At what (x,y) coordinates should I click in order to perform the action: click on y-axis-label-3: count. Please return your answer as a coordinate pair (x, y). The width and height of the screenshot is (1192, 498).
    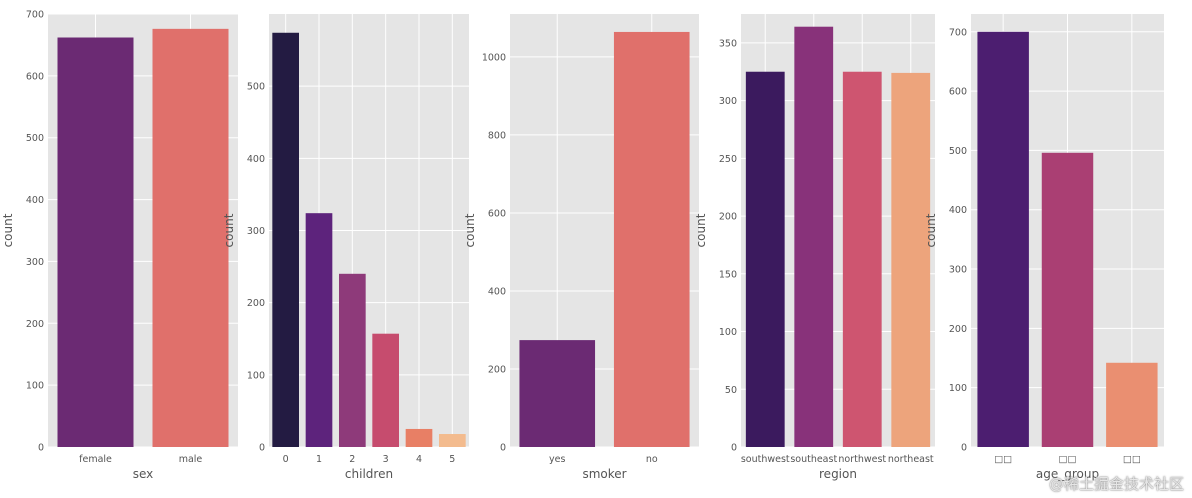
    Looking at the image, I should click on (470, 230).